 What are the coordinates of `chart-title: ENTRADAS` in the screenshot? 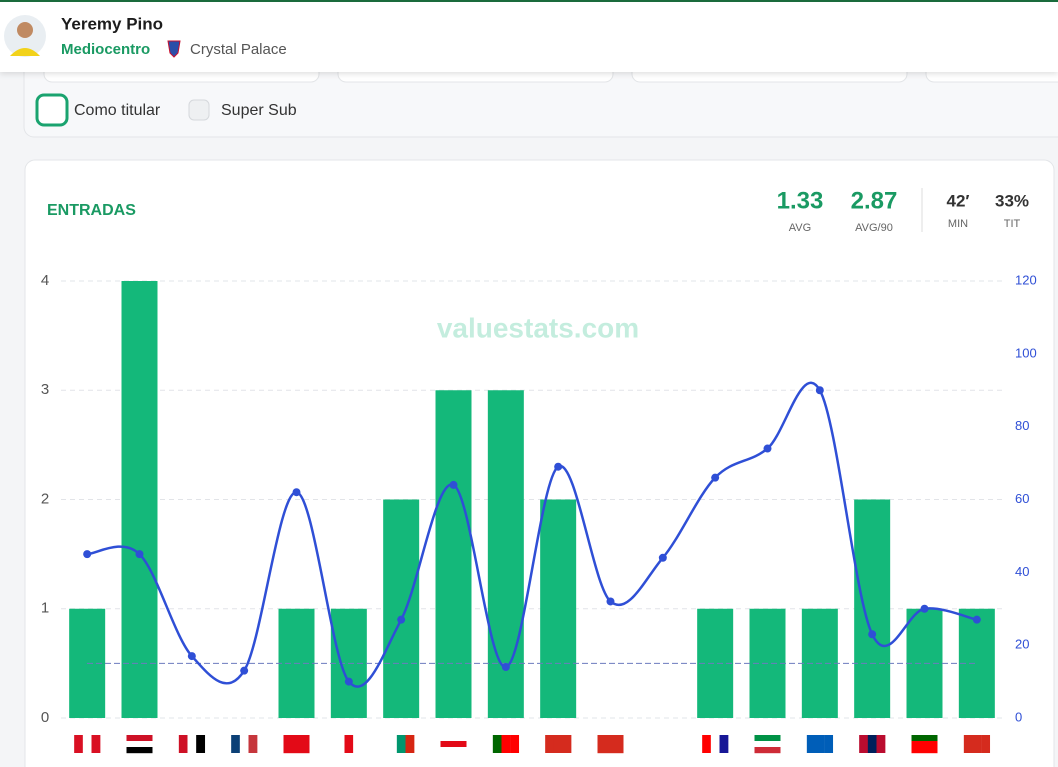 It's located at (91, 210).